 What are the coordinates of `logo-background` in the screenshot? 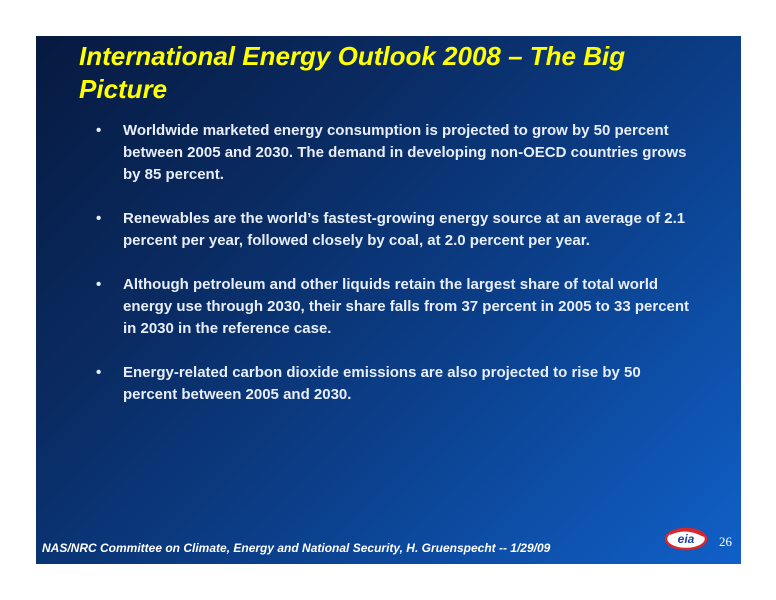 It's located at (686, 539).